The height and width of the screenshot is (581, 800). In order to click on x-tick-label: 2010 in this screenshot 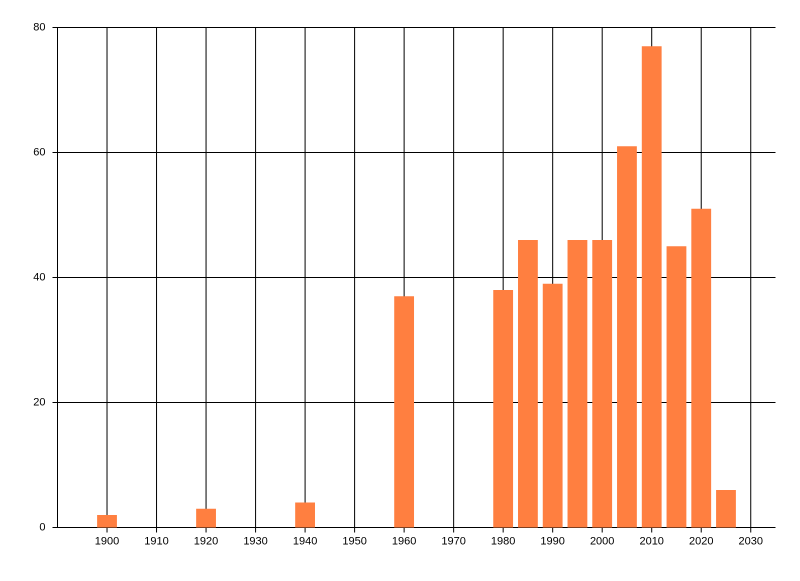, I will do `click(651, 541)`.